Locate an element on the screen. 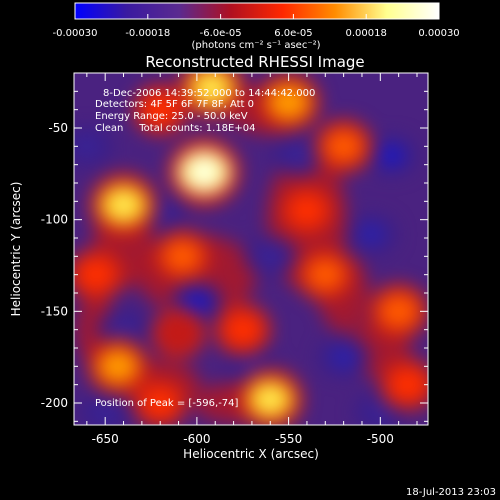  colorbar-tick-label: 6.0e-05 is located at coordinates (293, 33).